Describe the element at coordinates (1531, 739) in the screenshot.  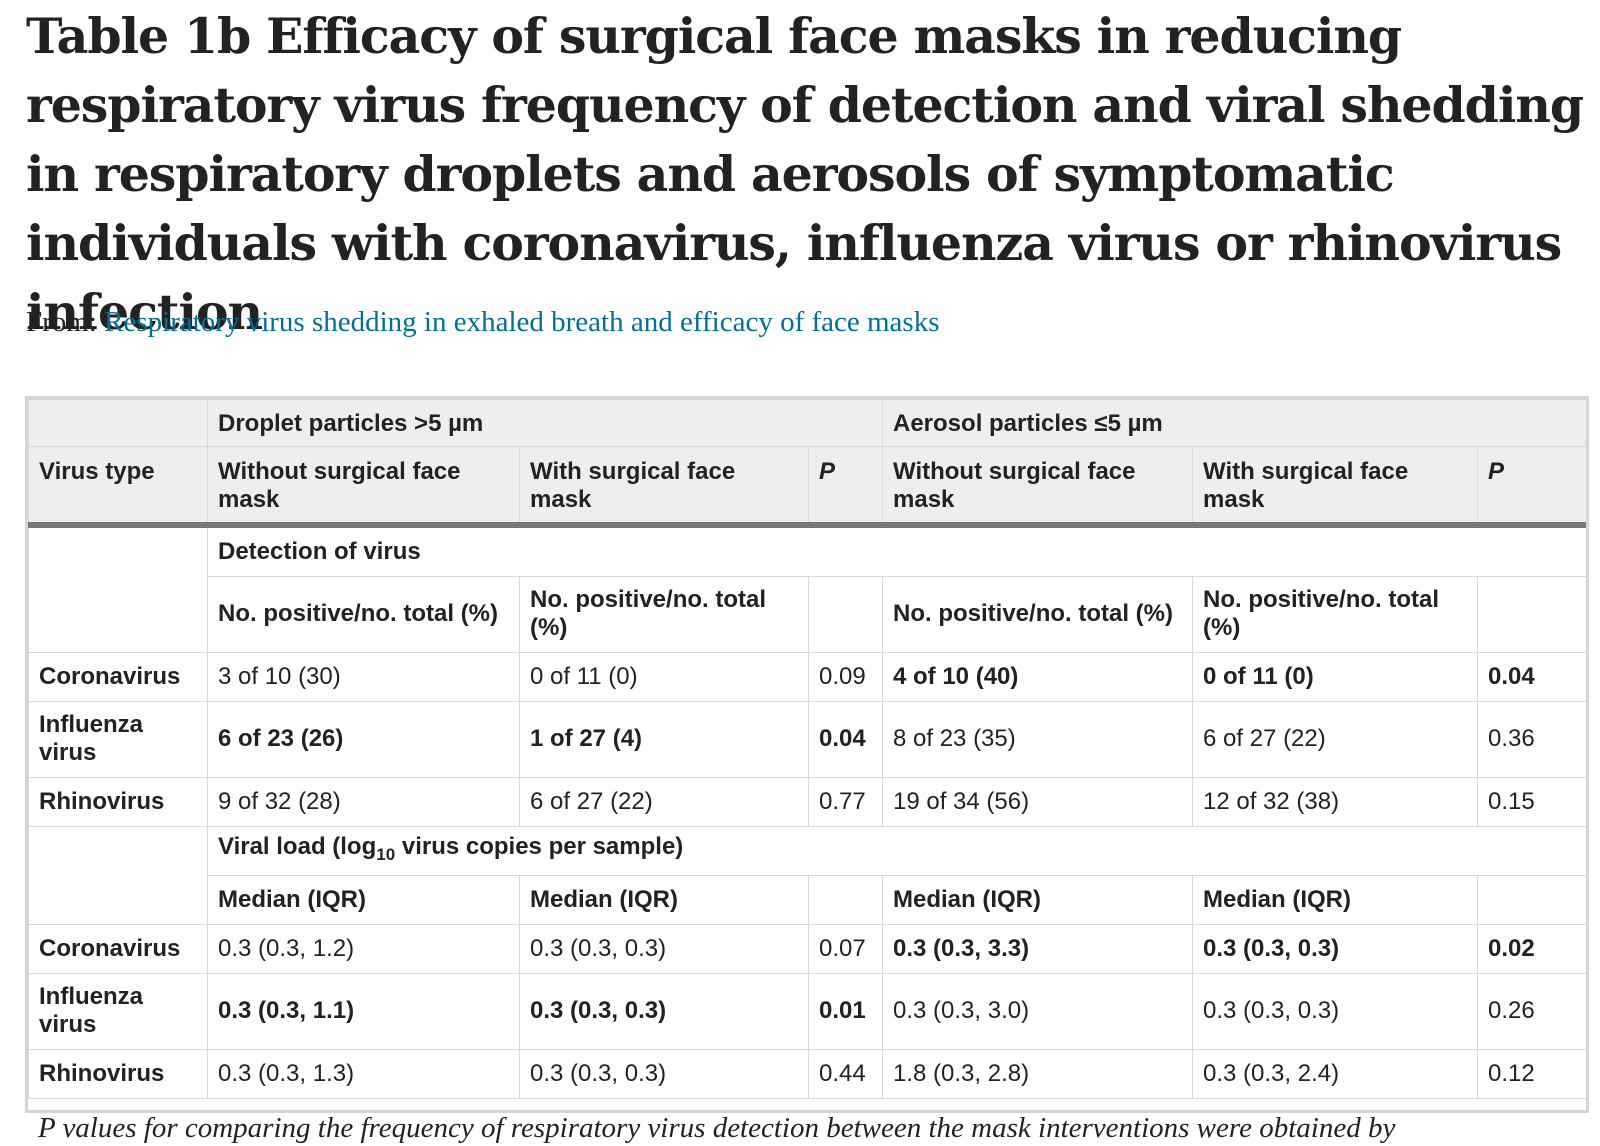
I see `p-value-cell: 0.36` at that location.